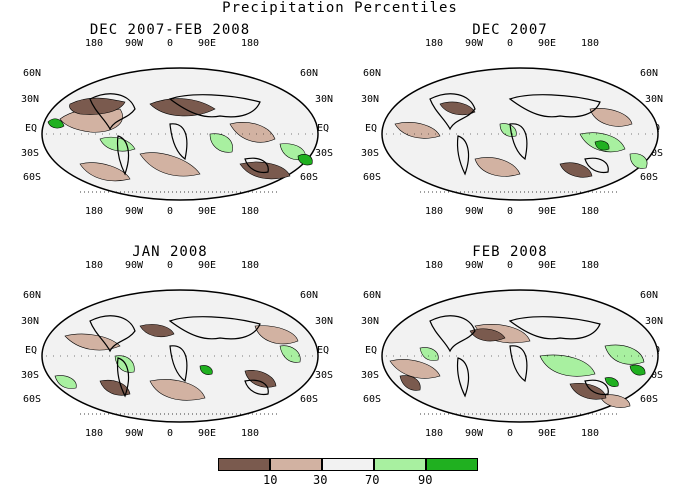  I want to click on panel-title: DEC 2007, so click(510, 30).